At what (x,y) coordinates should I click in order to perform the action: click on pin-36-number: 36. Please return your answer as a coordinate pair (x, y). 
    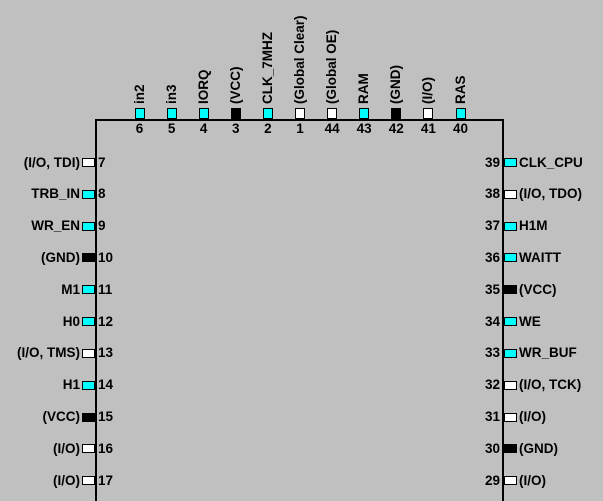
    Looking at the image, I should click on (492, 257).